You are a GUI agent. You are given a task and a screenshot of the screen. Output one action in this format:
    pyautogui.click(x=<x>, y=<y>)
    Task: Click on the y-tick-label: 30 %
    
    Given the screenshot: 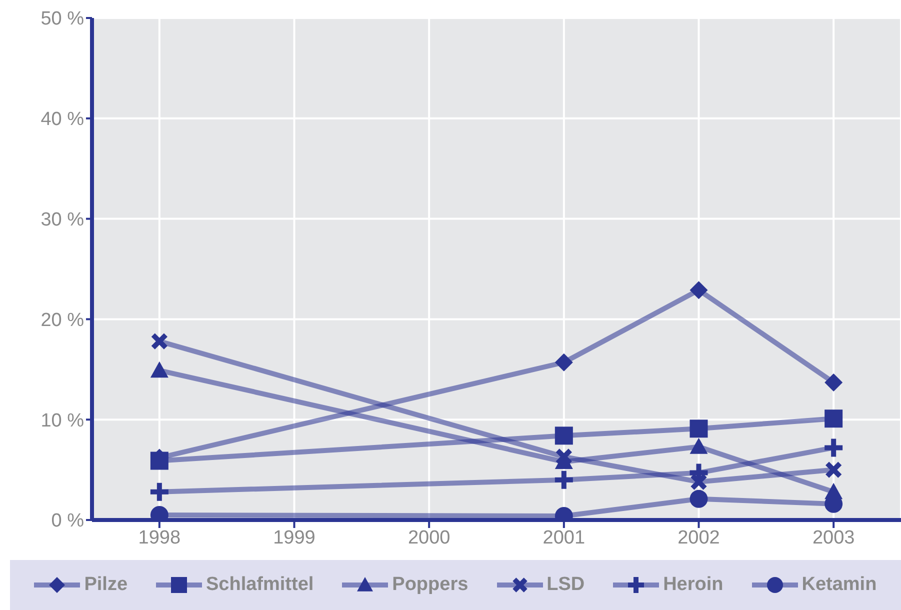 What is the action you would take?
    pyautogui.click(x=62, y=220)
    